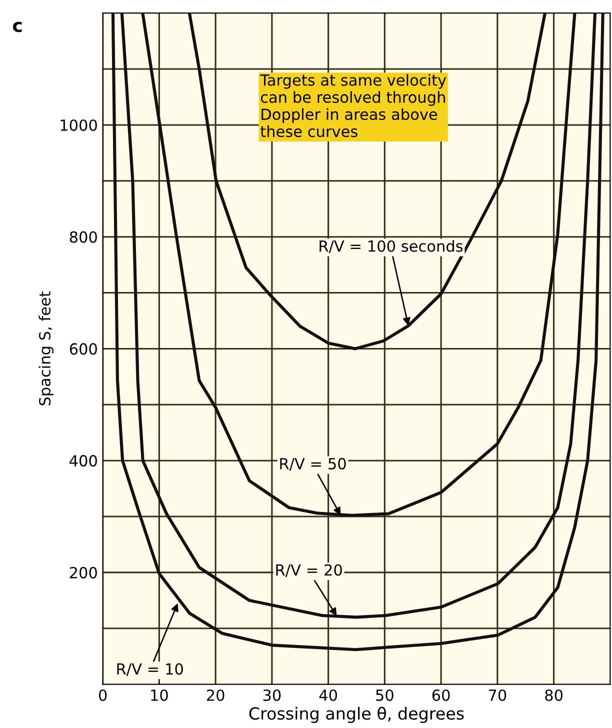 The image size is (612, 728). What do you see at coordinates (215, 695) in the screenshot?
I see `x-tick-label: 20` at bounding box center [215, 695].